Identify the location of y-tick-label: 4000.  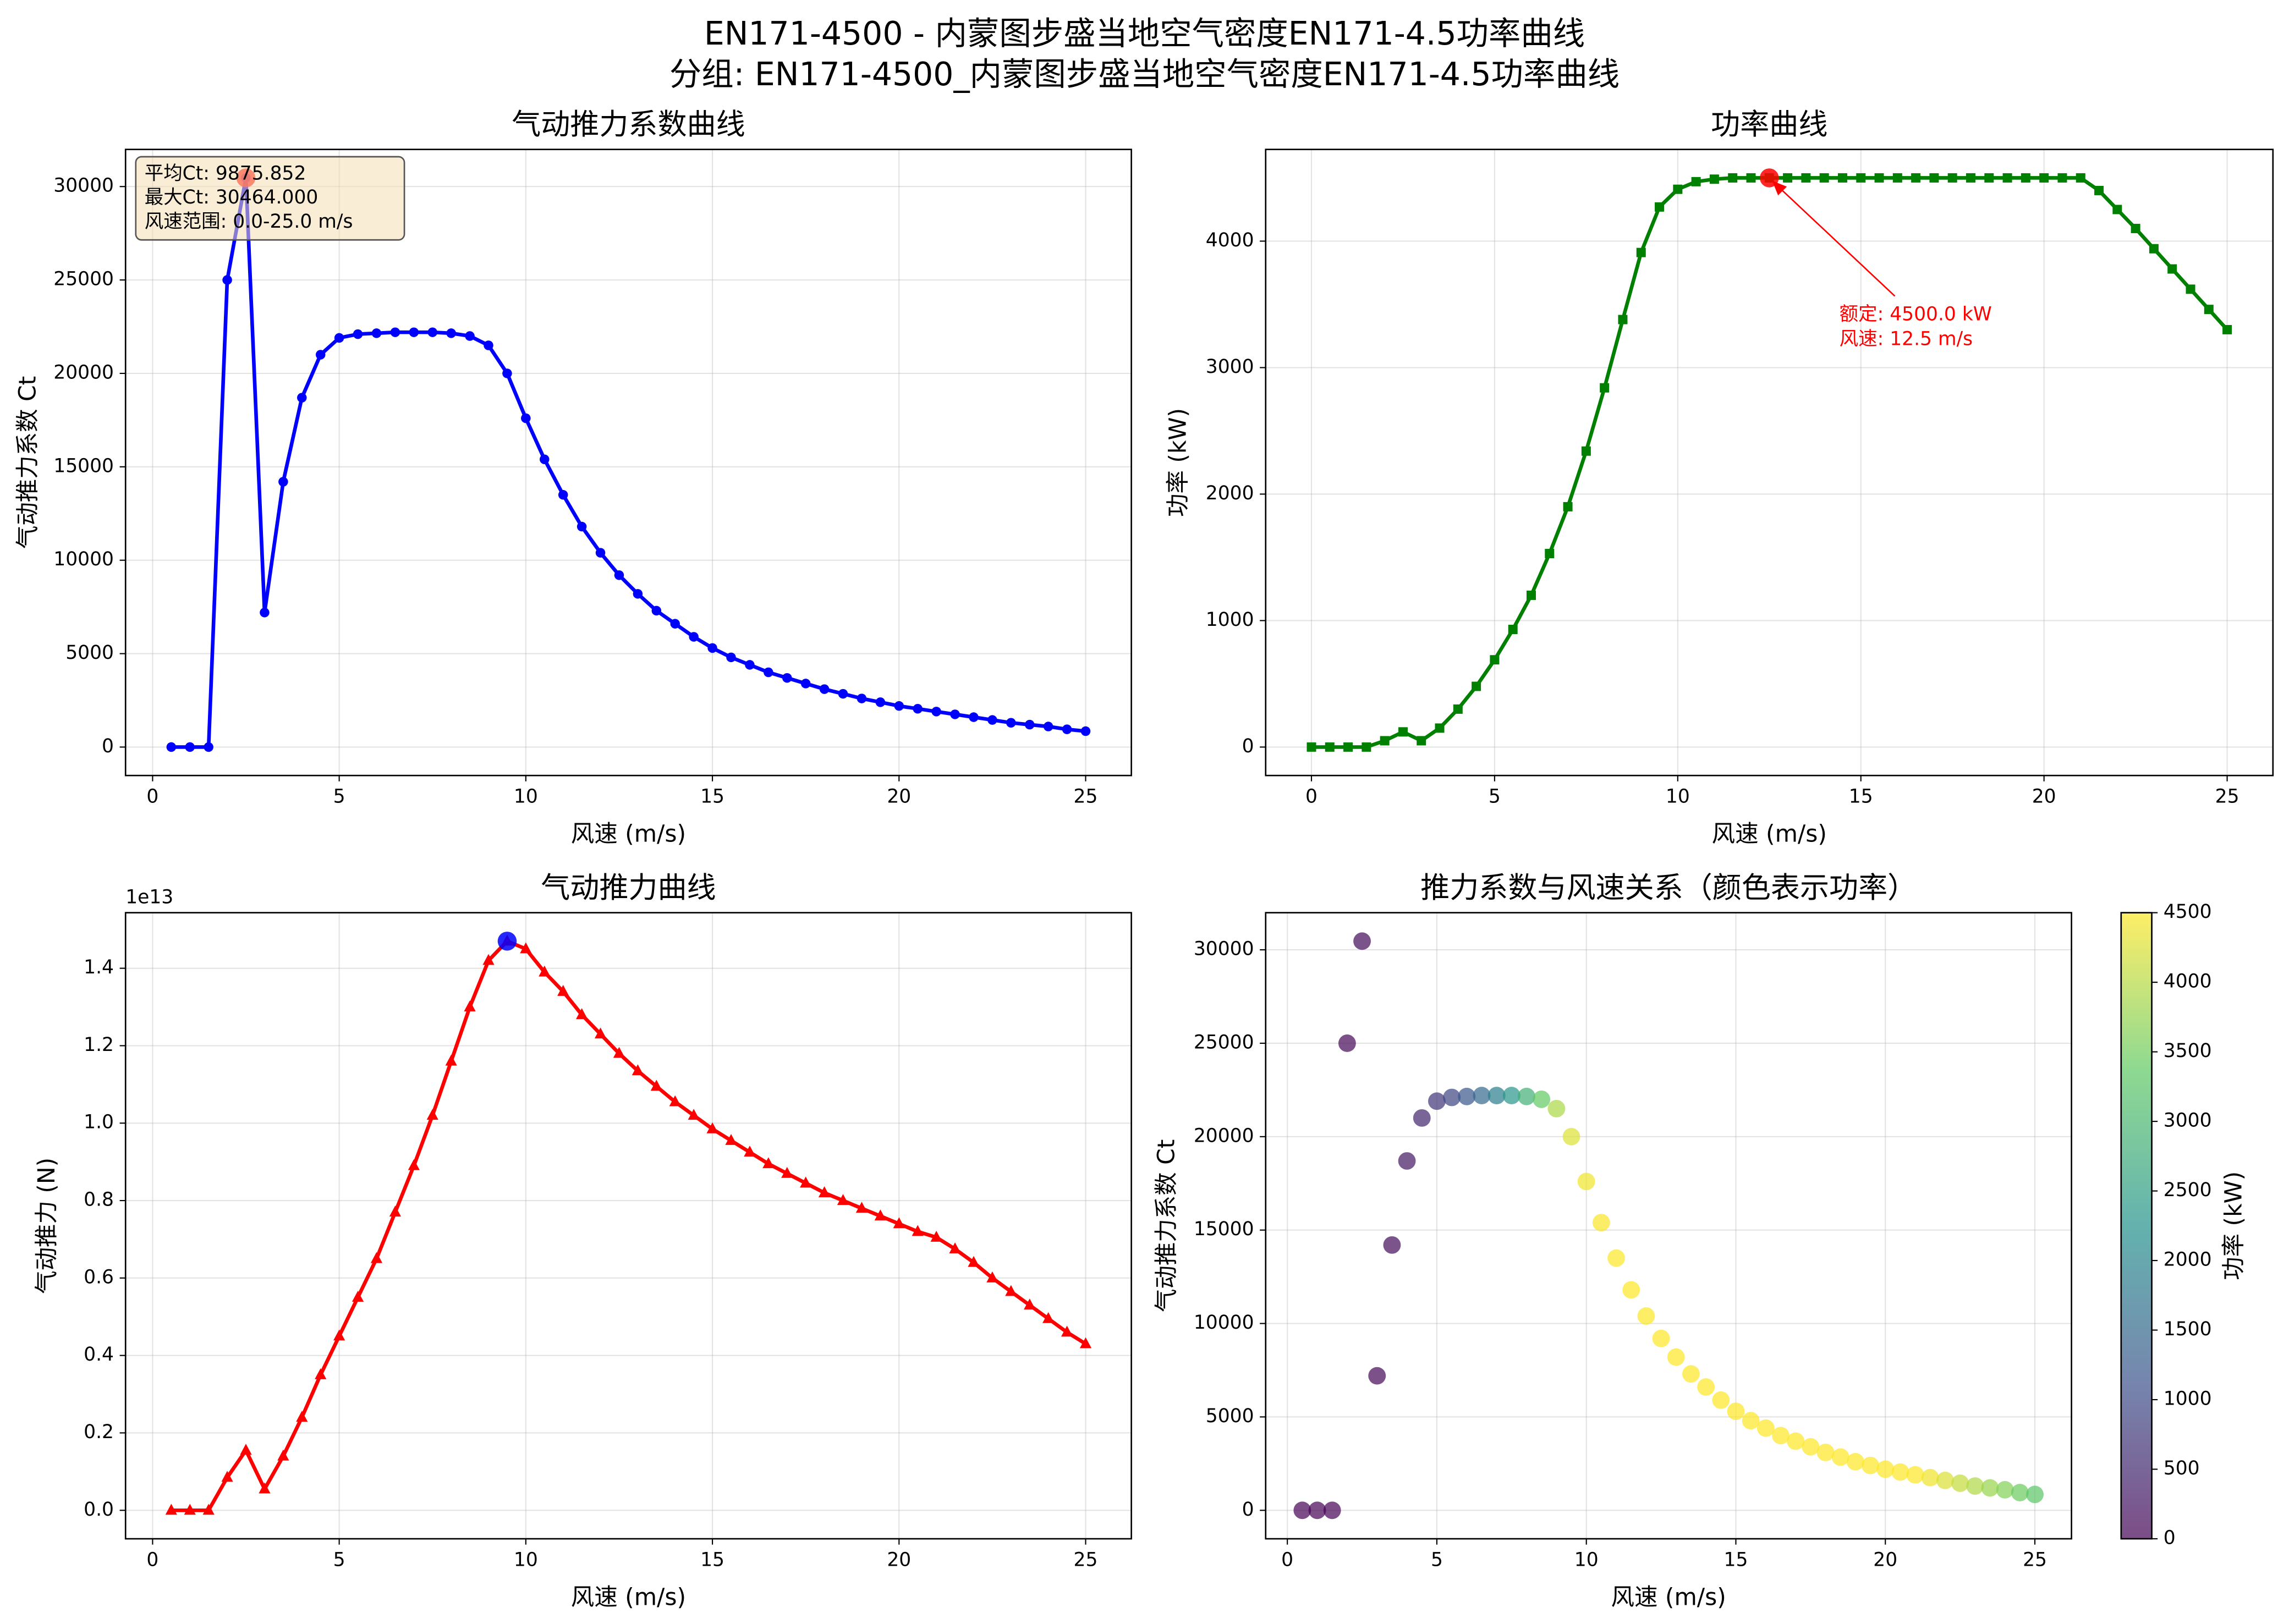
(1230, 240).